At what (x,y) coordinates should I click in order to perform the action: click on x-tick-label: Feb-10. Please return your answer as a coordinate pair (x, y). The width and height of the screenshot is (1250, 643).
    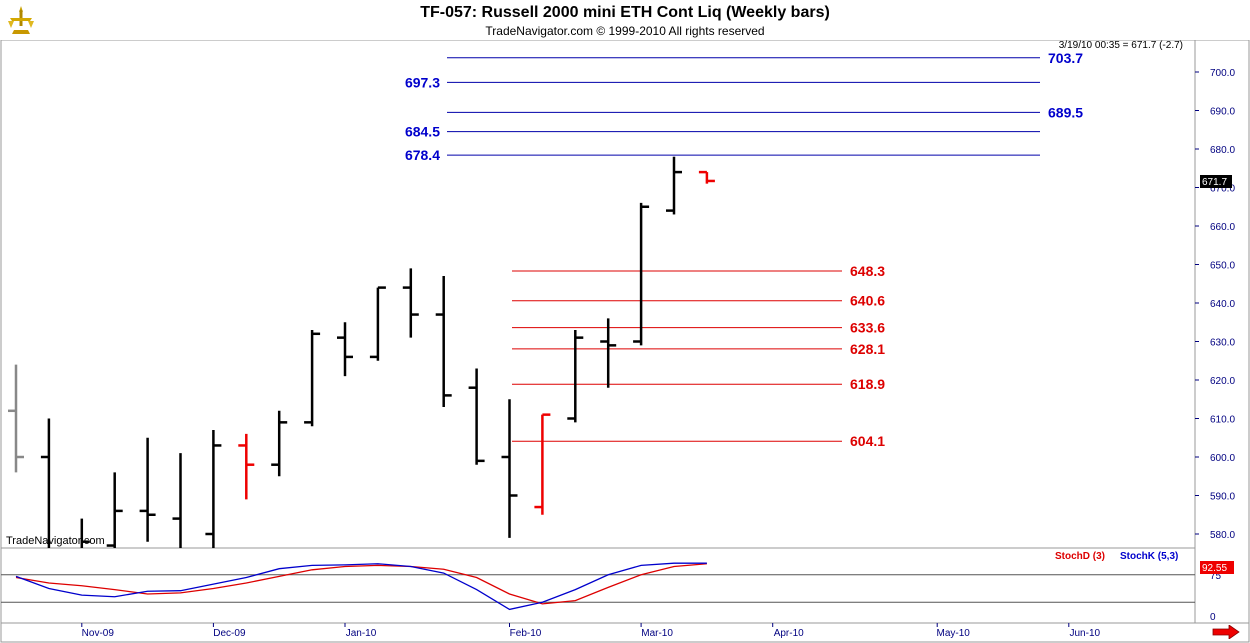
    Looking at the image, I should click on (526, 633).